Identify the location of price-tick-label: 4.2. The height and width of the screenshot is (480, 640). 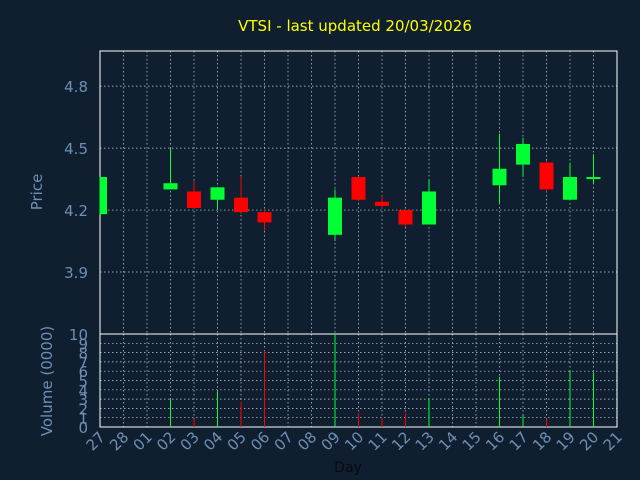
(76, 211).